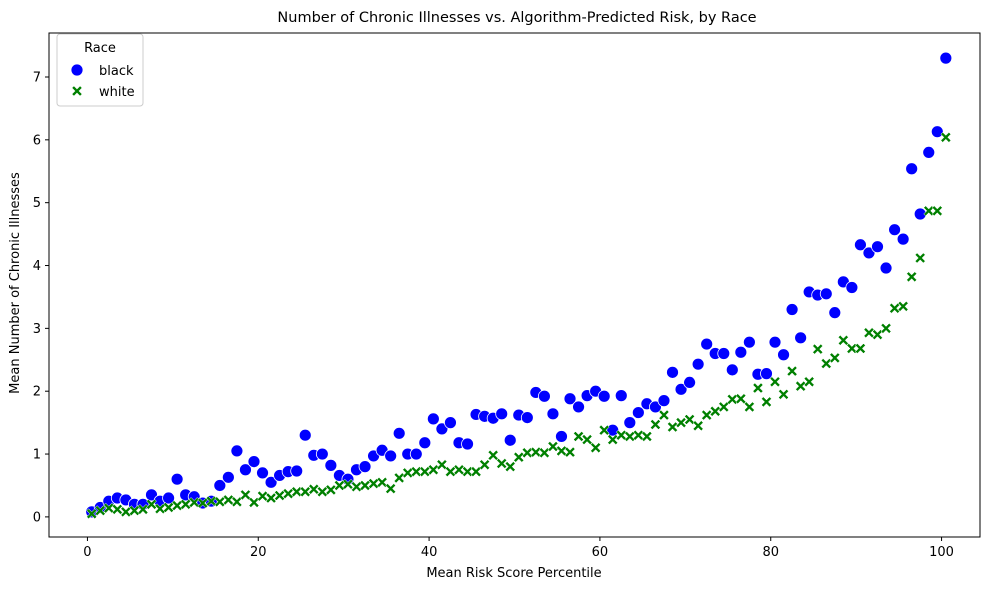 Image resolution: width=990 pixels, height=590 pixels. What do you see at coordinates (77, 91) in the screenshot?
I see `legend-x-shape` at bounding box center [77, 91].